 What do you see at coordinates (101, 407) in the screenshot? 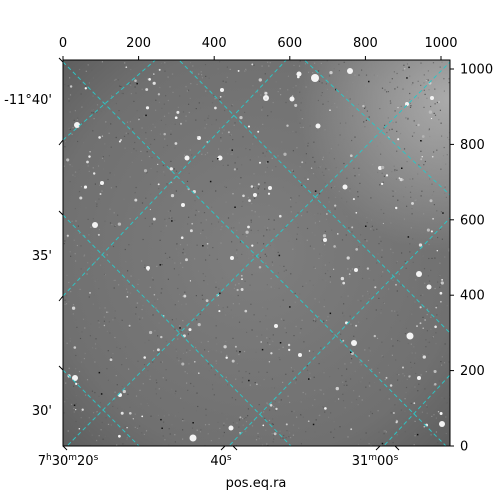
I see `grid-line-ra` at bounding box center [101, 407].